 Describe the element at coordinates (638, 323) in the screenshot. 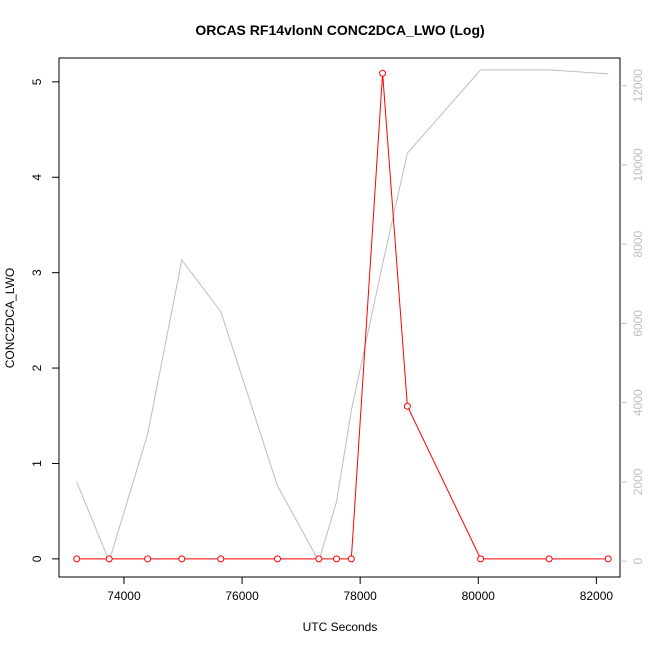

I see `y2-tick-label: 6000` at that location.